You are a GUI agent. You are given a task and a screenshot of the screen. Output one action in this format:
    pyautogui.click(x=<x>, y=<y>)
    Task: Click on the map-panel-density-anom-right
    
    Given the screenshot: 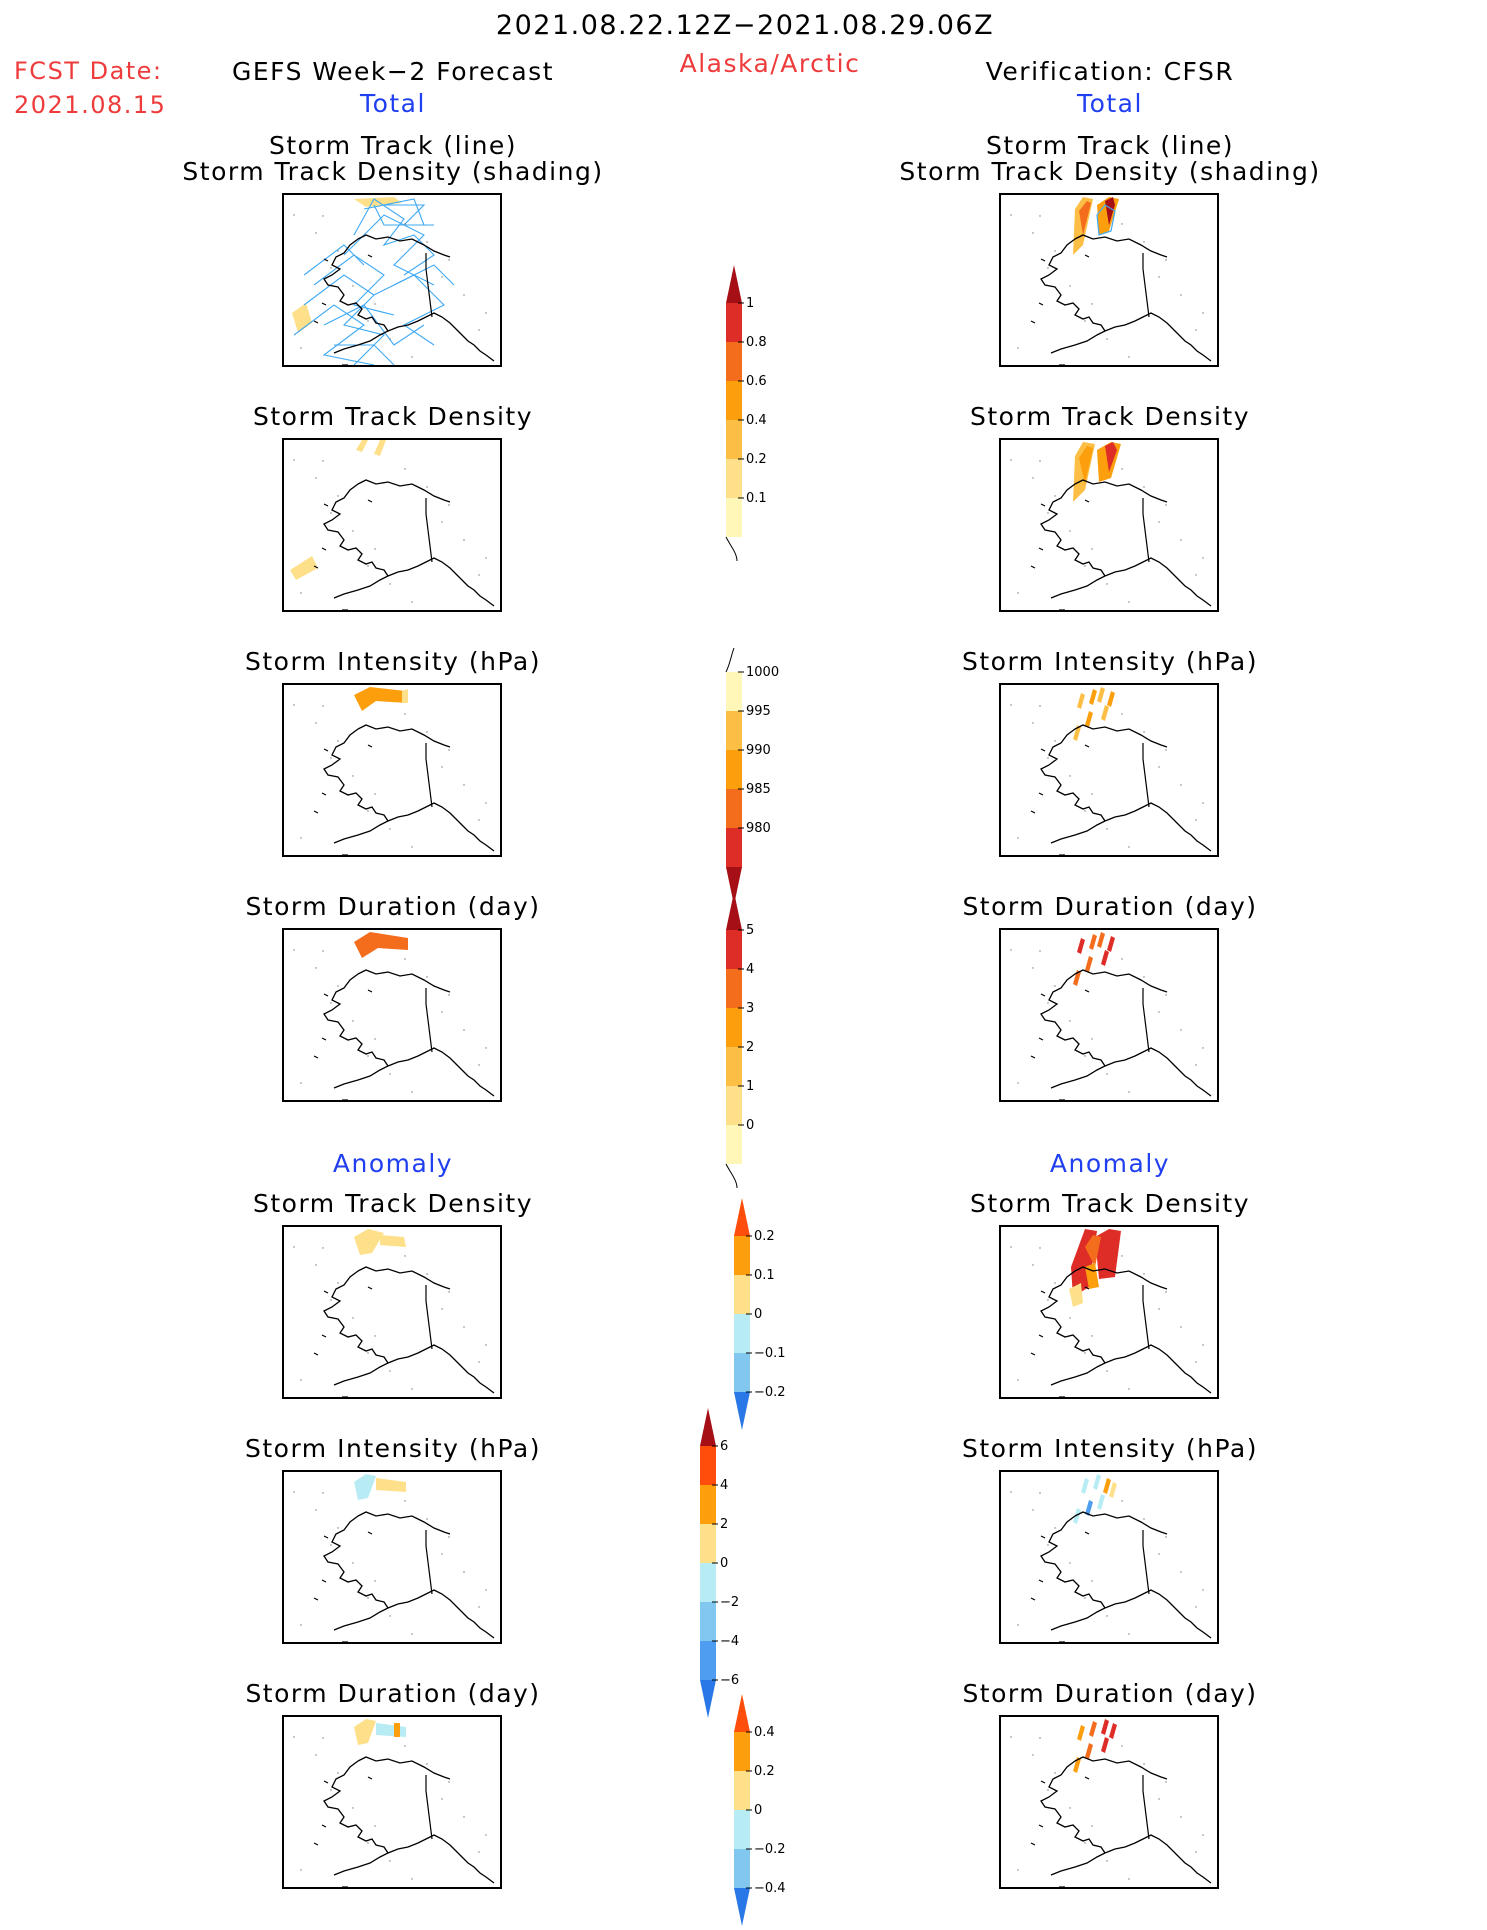 What is the action you would take?
    pyautogui.click(x=1109, y=1312)
    